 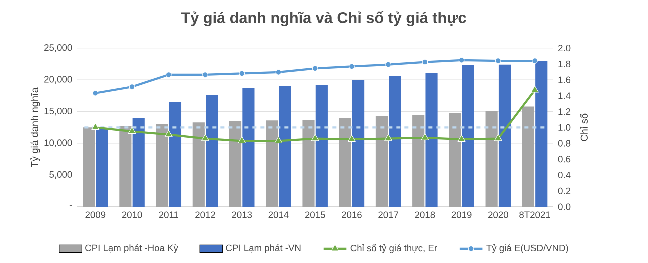 What do you see at coordinates (527, 249) in the screenshot?
I see `legend-label: Tỷ giá E(USD/VND)` at bounding box center [527, 249].